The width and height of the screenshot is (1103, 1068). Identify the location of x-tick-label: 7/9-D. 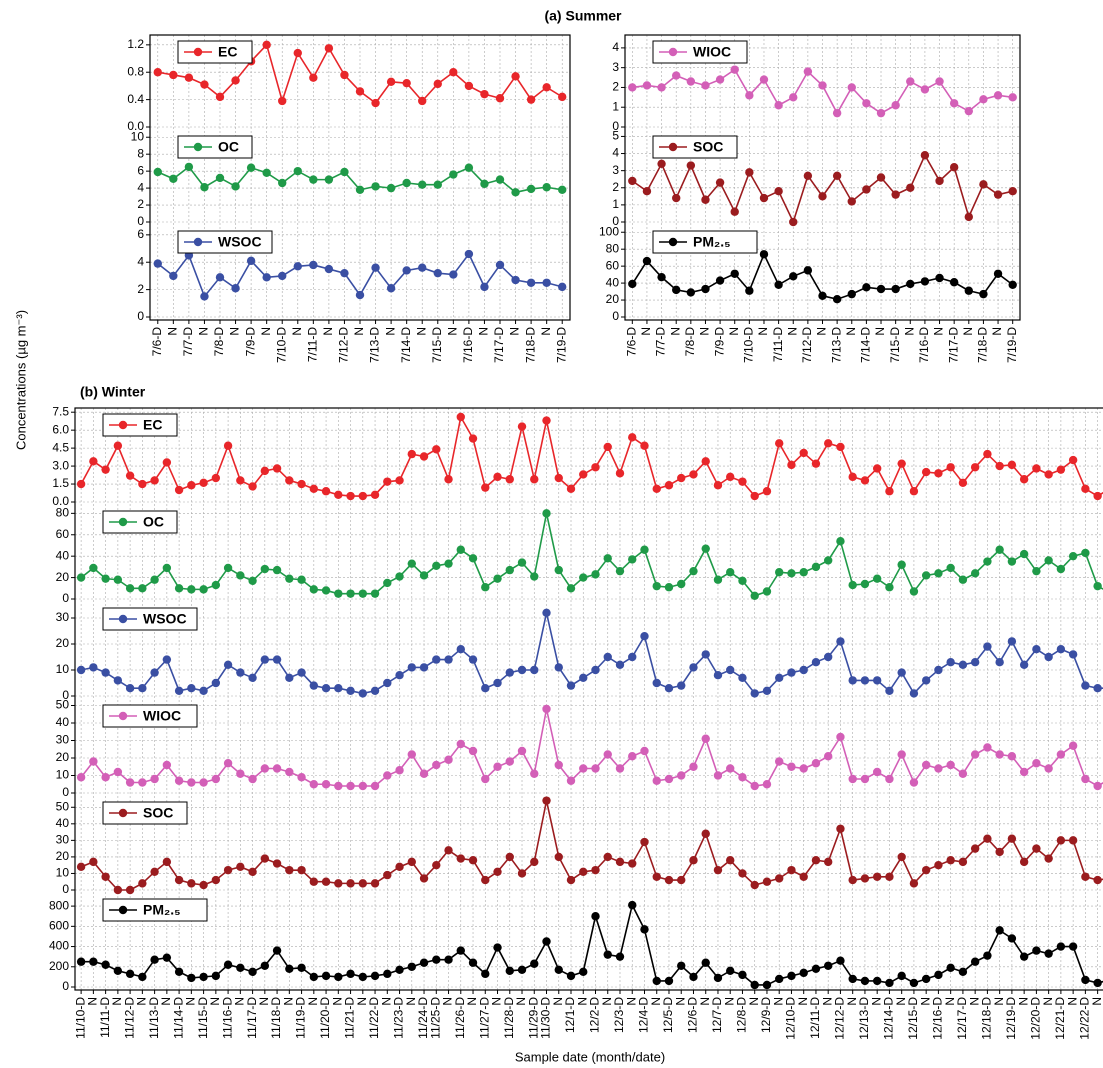
(250, 342).